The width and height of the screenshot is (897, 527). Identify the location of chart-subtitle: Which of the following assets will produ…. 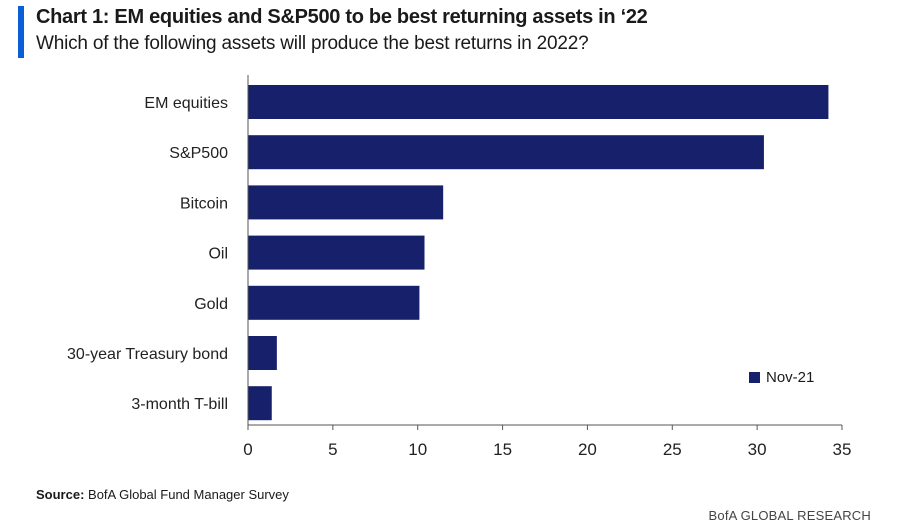
(312, 43).